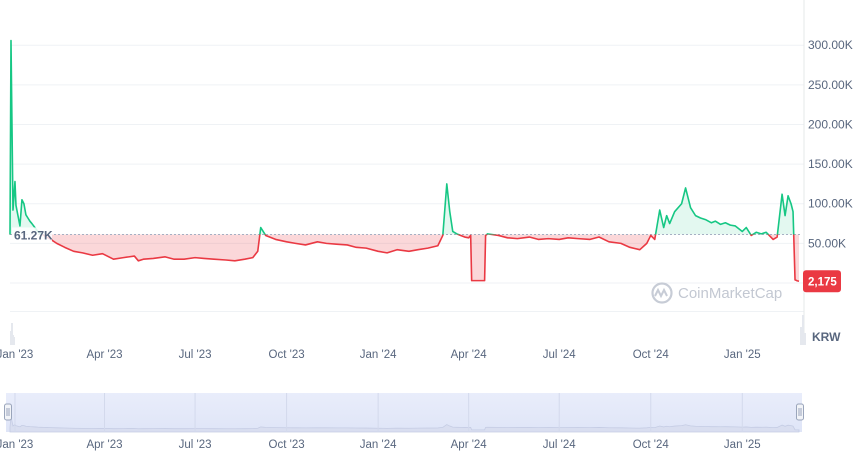  What do you see at coordinates (469, 445) in the screenshot?
I see `navigator-x-tick-label: Apr '24` at bounding box center [469, 445].